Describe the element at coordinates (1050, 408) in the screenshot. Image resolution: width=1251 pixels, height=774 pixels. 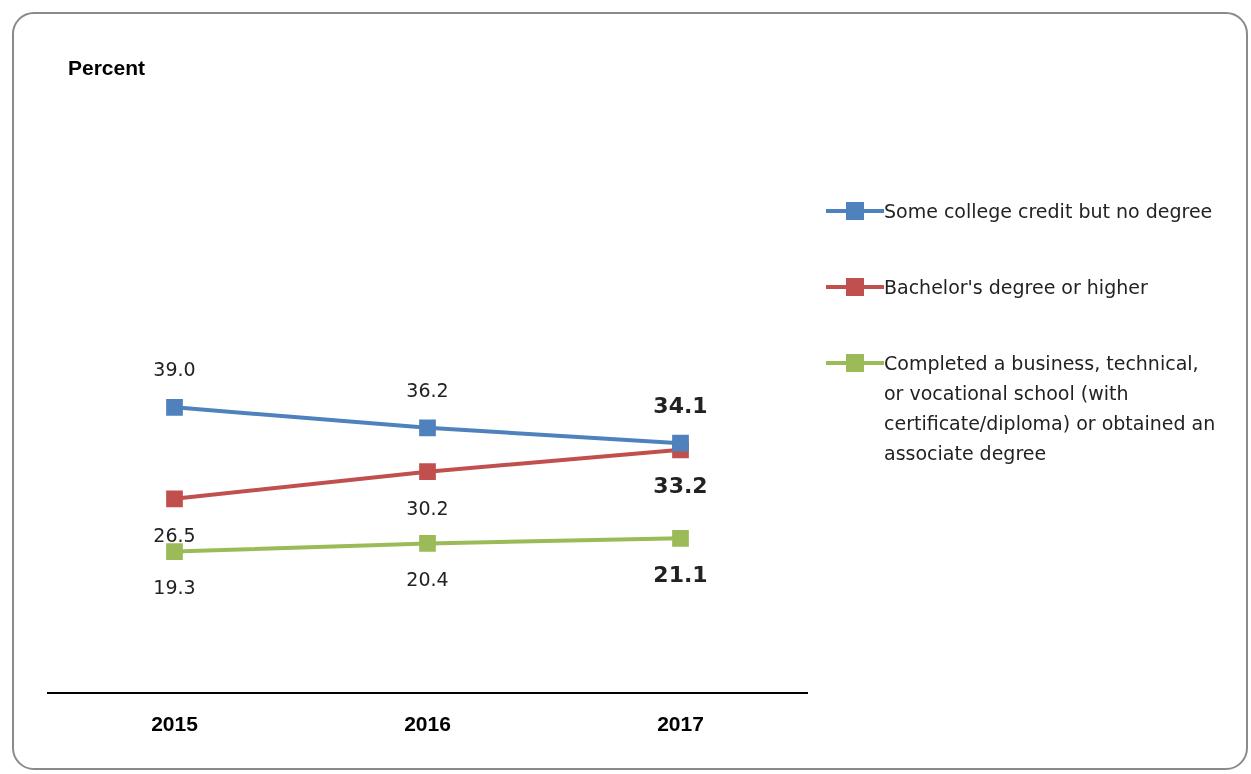
I see `legend-label: Completed a business, technical, or vocational school (with certificate/diploma) or obtained an associate degree` at that location.